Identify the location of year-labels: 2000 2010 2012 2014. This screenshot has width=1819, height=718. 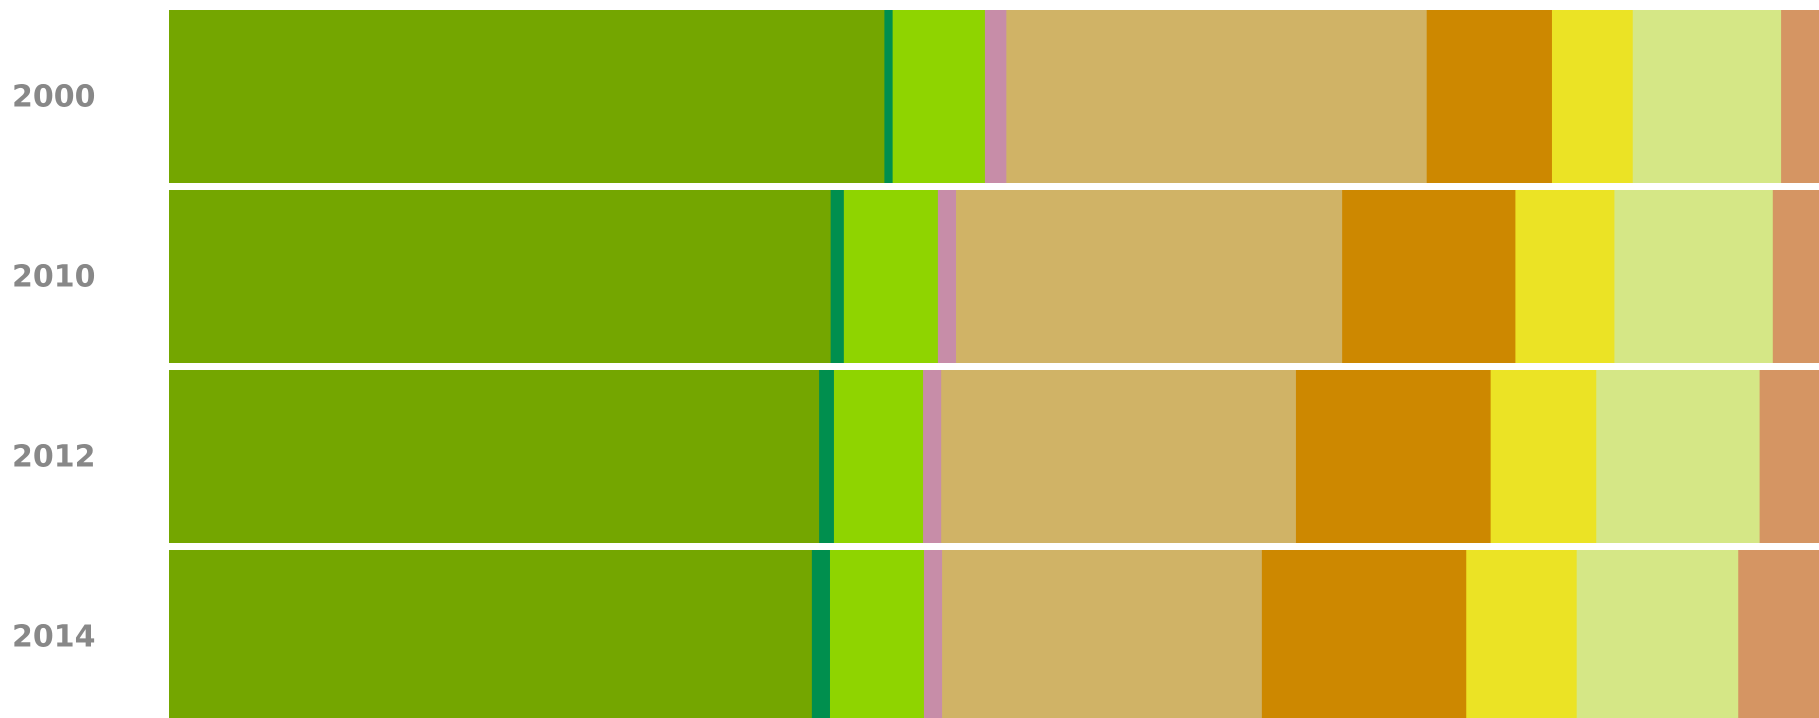
(54, 367).